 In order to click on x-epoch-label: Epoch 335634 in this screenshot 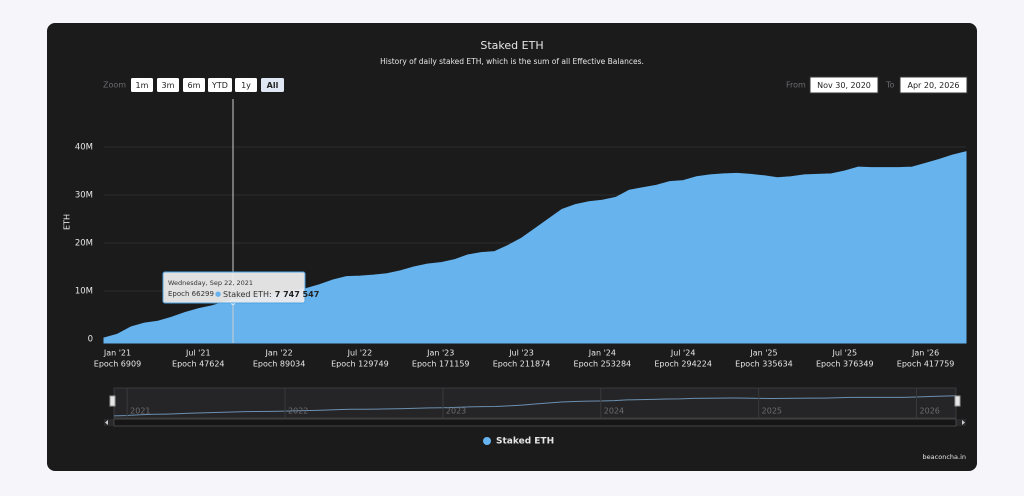, I will do `click(764, 364)`.